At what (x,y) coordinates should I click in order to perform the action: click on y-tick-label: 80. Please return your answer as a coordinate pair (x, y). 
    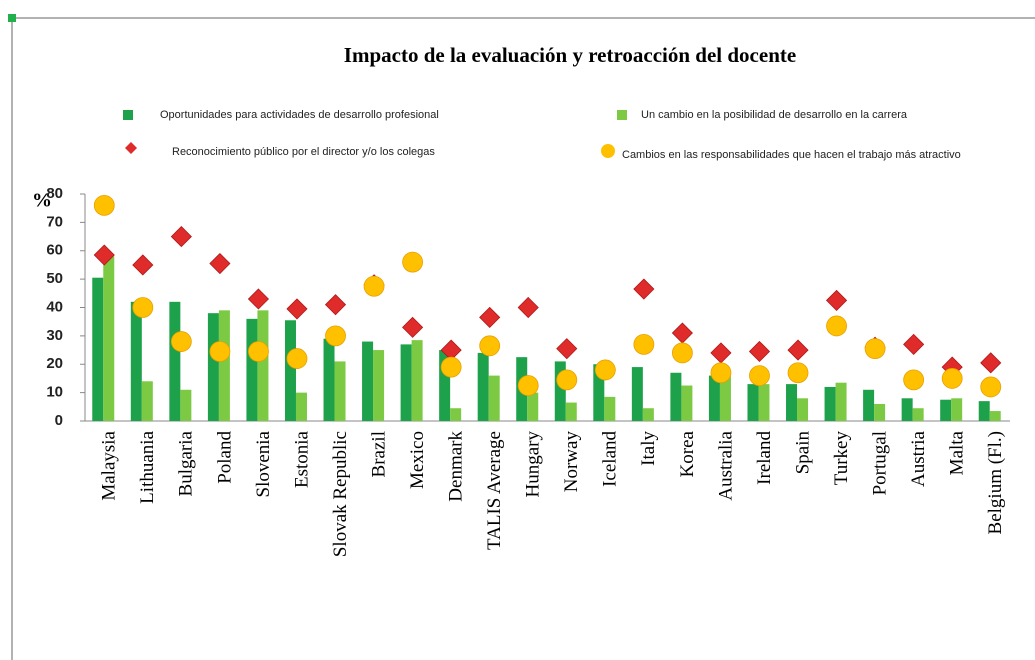
    Looking at the image, I should click on (54, 193).